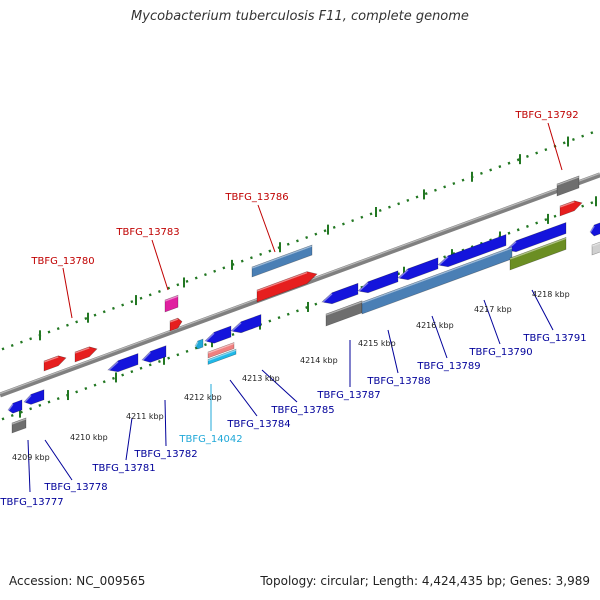 This screenshot has width=600, height=600. I want to click on label-tbfg-13785: TBFG_13785, so click(302, 410).